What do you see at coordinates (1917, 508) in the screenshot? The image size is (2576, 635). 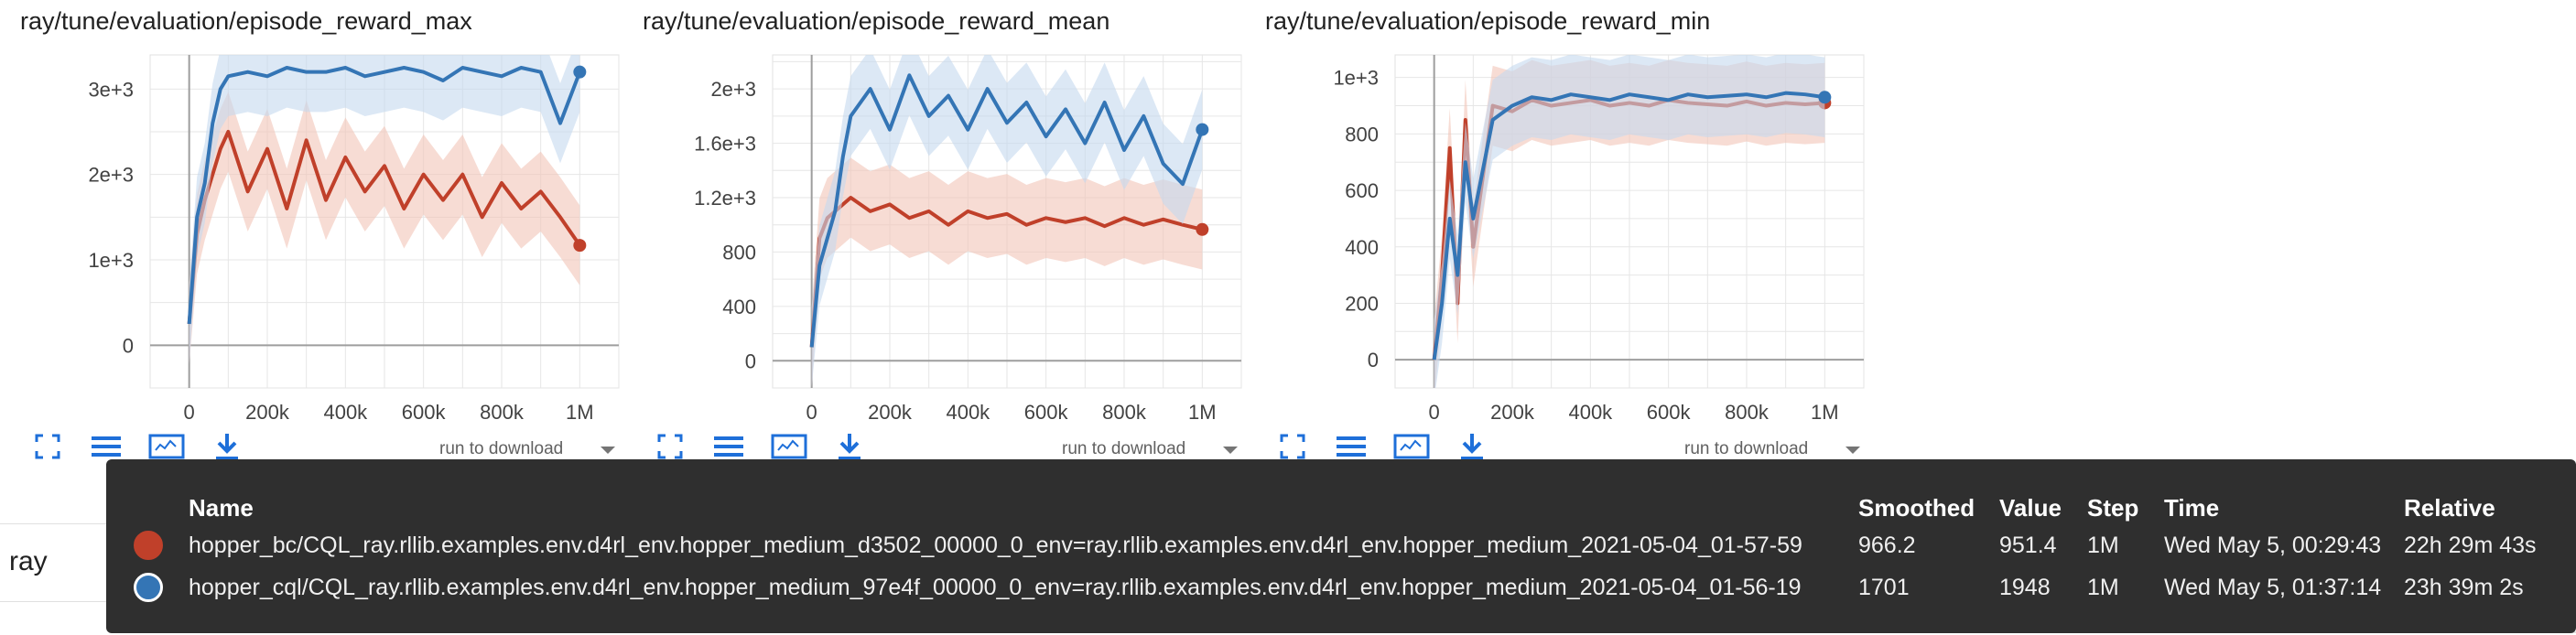 I see `tooltip-header-smoothed: Smoothed` at bounding box center [1917, 508].